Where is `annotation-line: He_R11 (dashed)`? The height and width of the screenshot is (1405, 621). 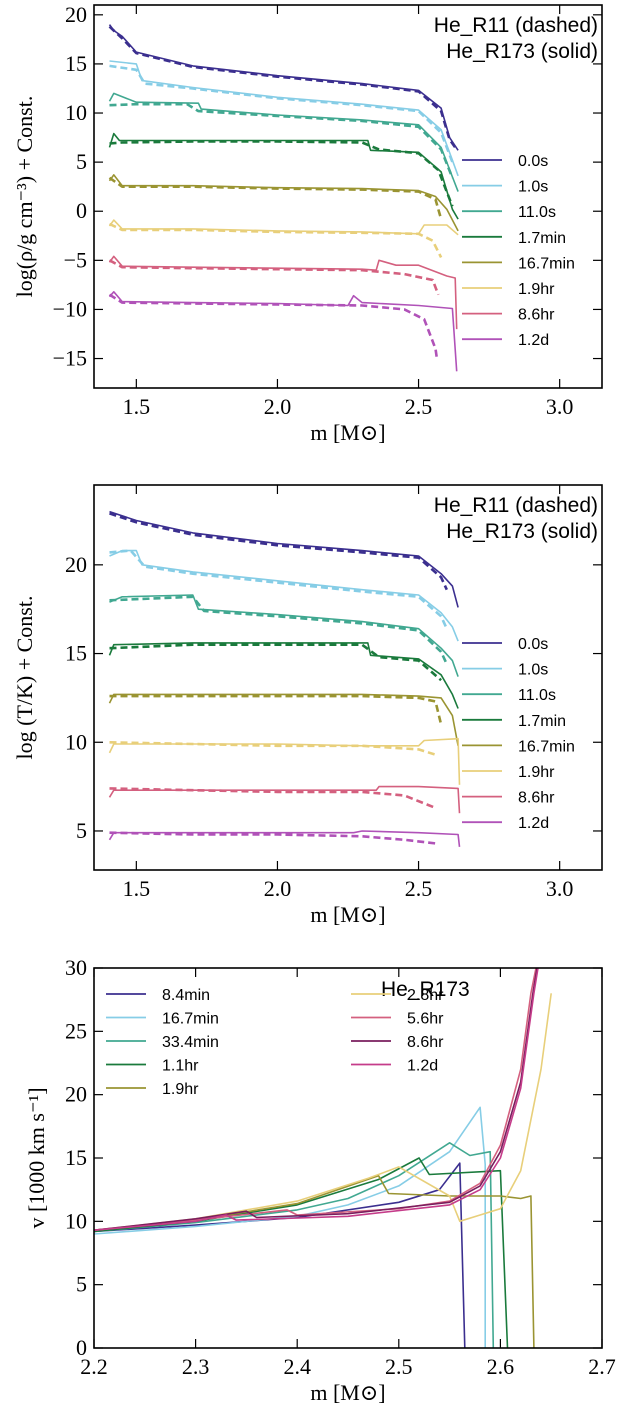
annotation-line: He_R11 (dashed) is located at coordinates (516, 505).